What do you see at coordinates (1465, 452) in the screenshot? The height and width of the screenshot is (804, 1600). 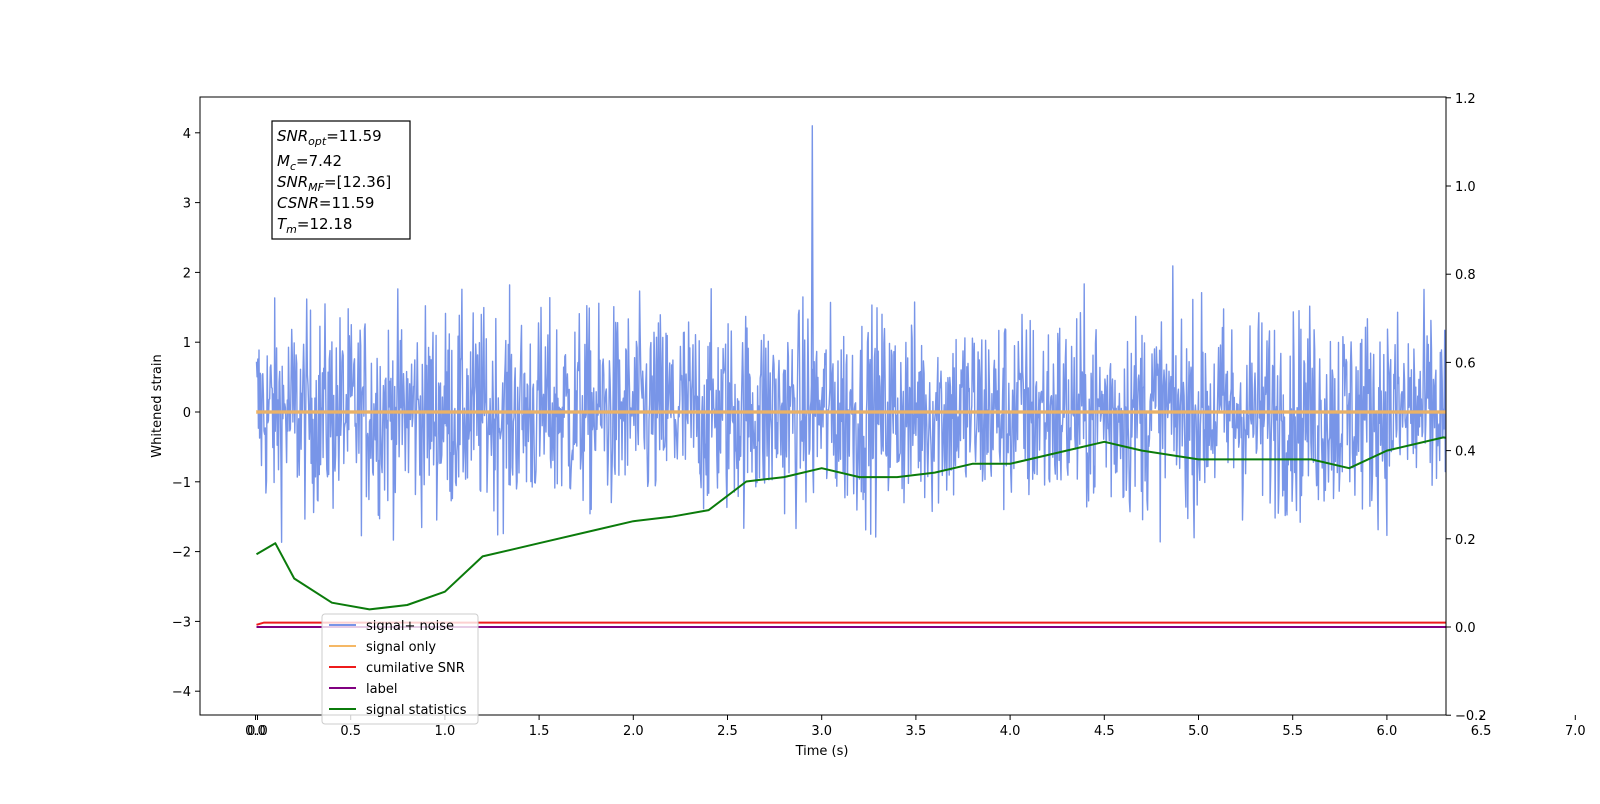 I see `right-tick-label: 0.4` at bounding box center [1465, 452].